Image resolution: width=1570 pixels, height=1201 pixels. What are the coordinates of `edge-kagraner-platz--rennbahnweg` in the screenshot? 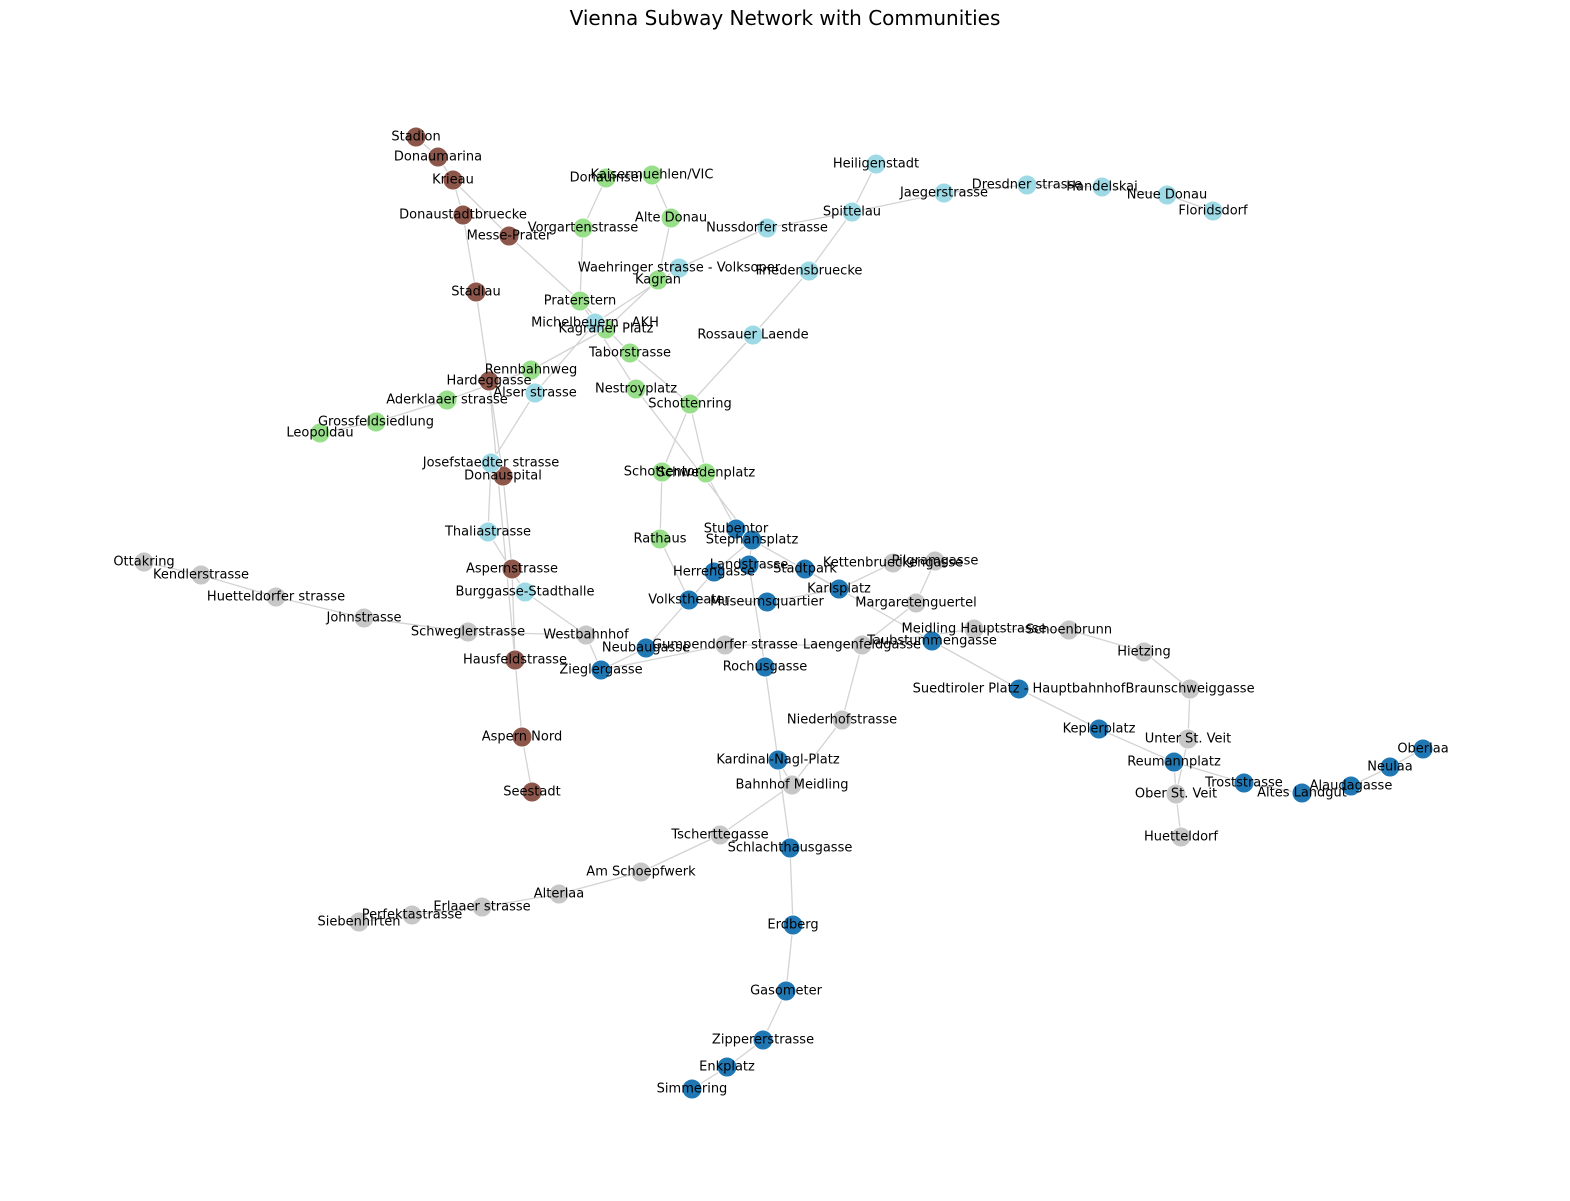 It's located at (568, 349).